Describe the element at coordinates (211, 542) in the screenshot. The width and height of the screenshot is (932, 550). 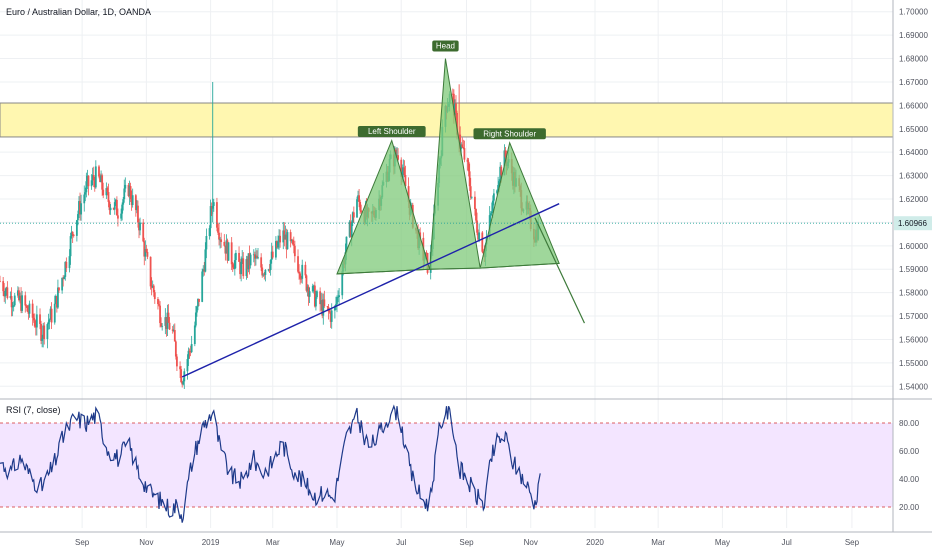
I see `time-tick-label: 2019` at that location.